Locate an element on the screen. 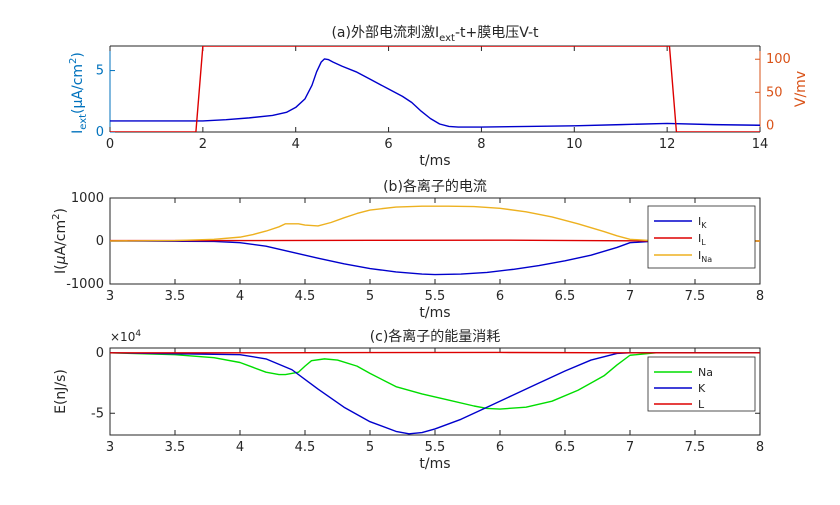 Image resolution: width=840 pixels, height=505 pixels. panel-title: (c)各离子的能量消耗 is located at coordinates (435, 336).